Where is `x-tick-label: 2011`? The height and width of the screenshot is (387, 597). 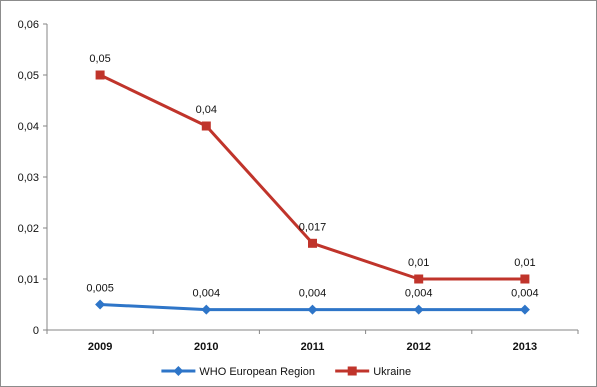
x-tick-label: 2011 is located at coordinates (313, 347).